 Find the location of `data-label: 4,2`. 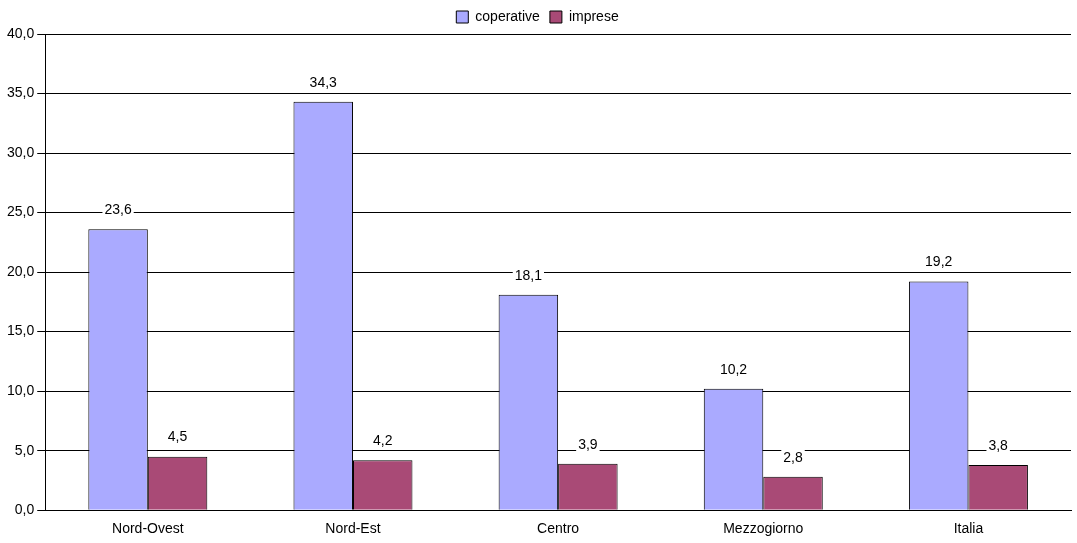

data-label: 4,2 is located at coordinates (382, 440).